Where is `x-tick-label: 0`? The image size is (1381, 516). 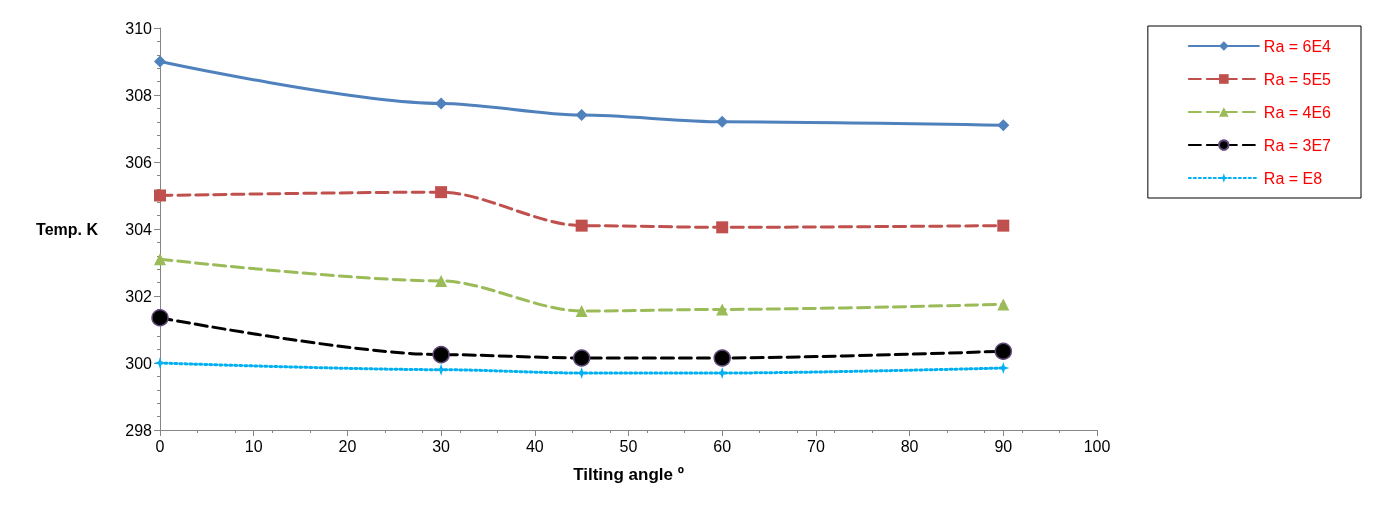
x-tick-label: 0 is located at coordinates (160, 446).